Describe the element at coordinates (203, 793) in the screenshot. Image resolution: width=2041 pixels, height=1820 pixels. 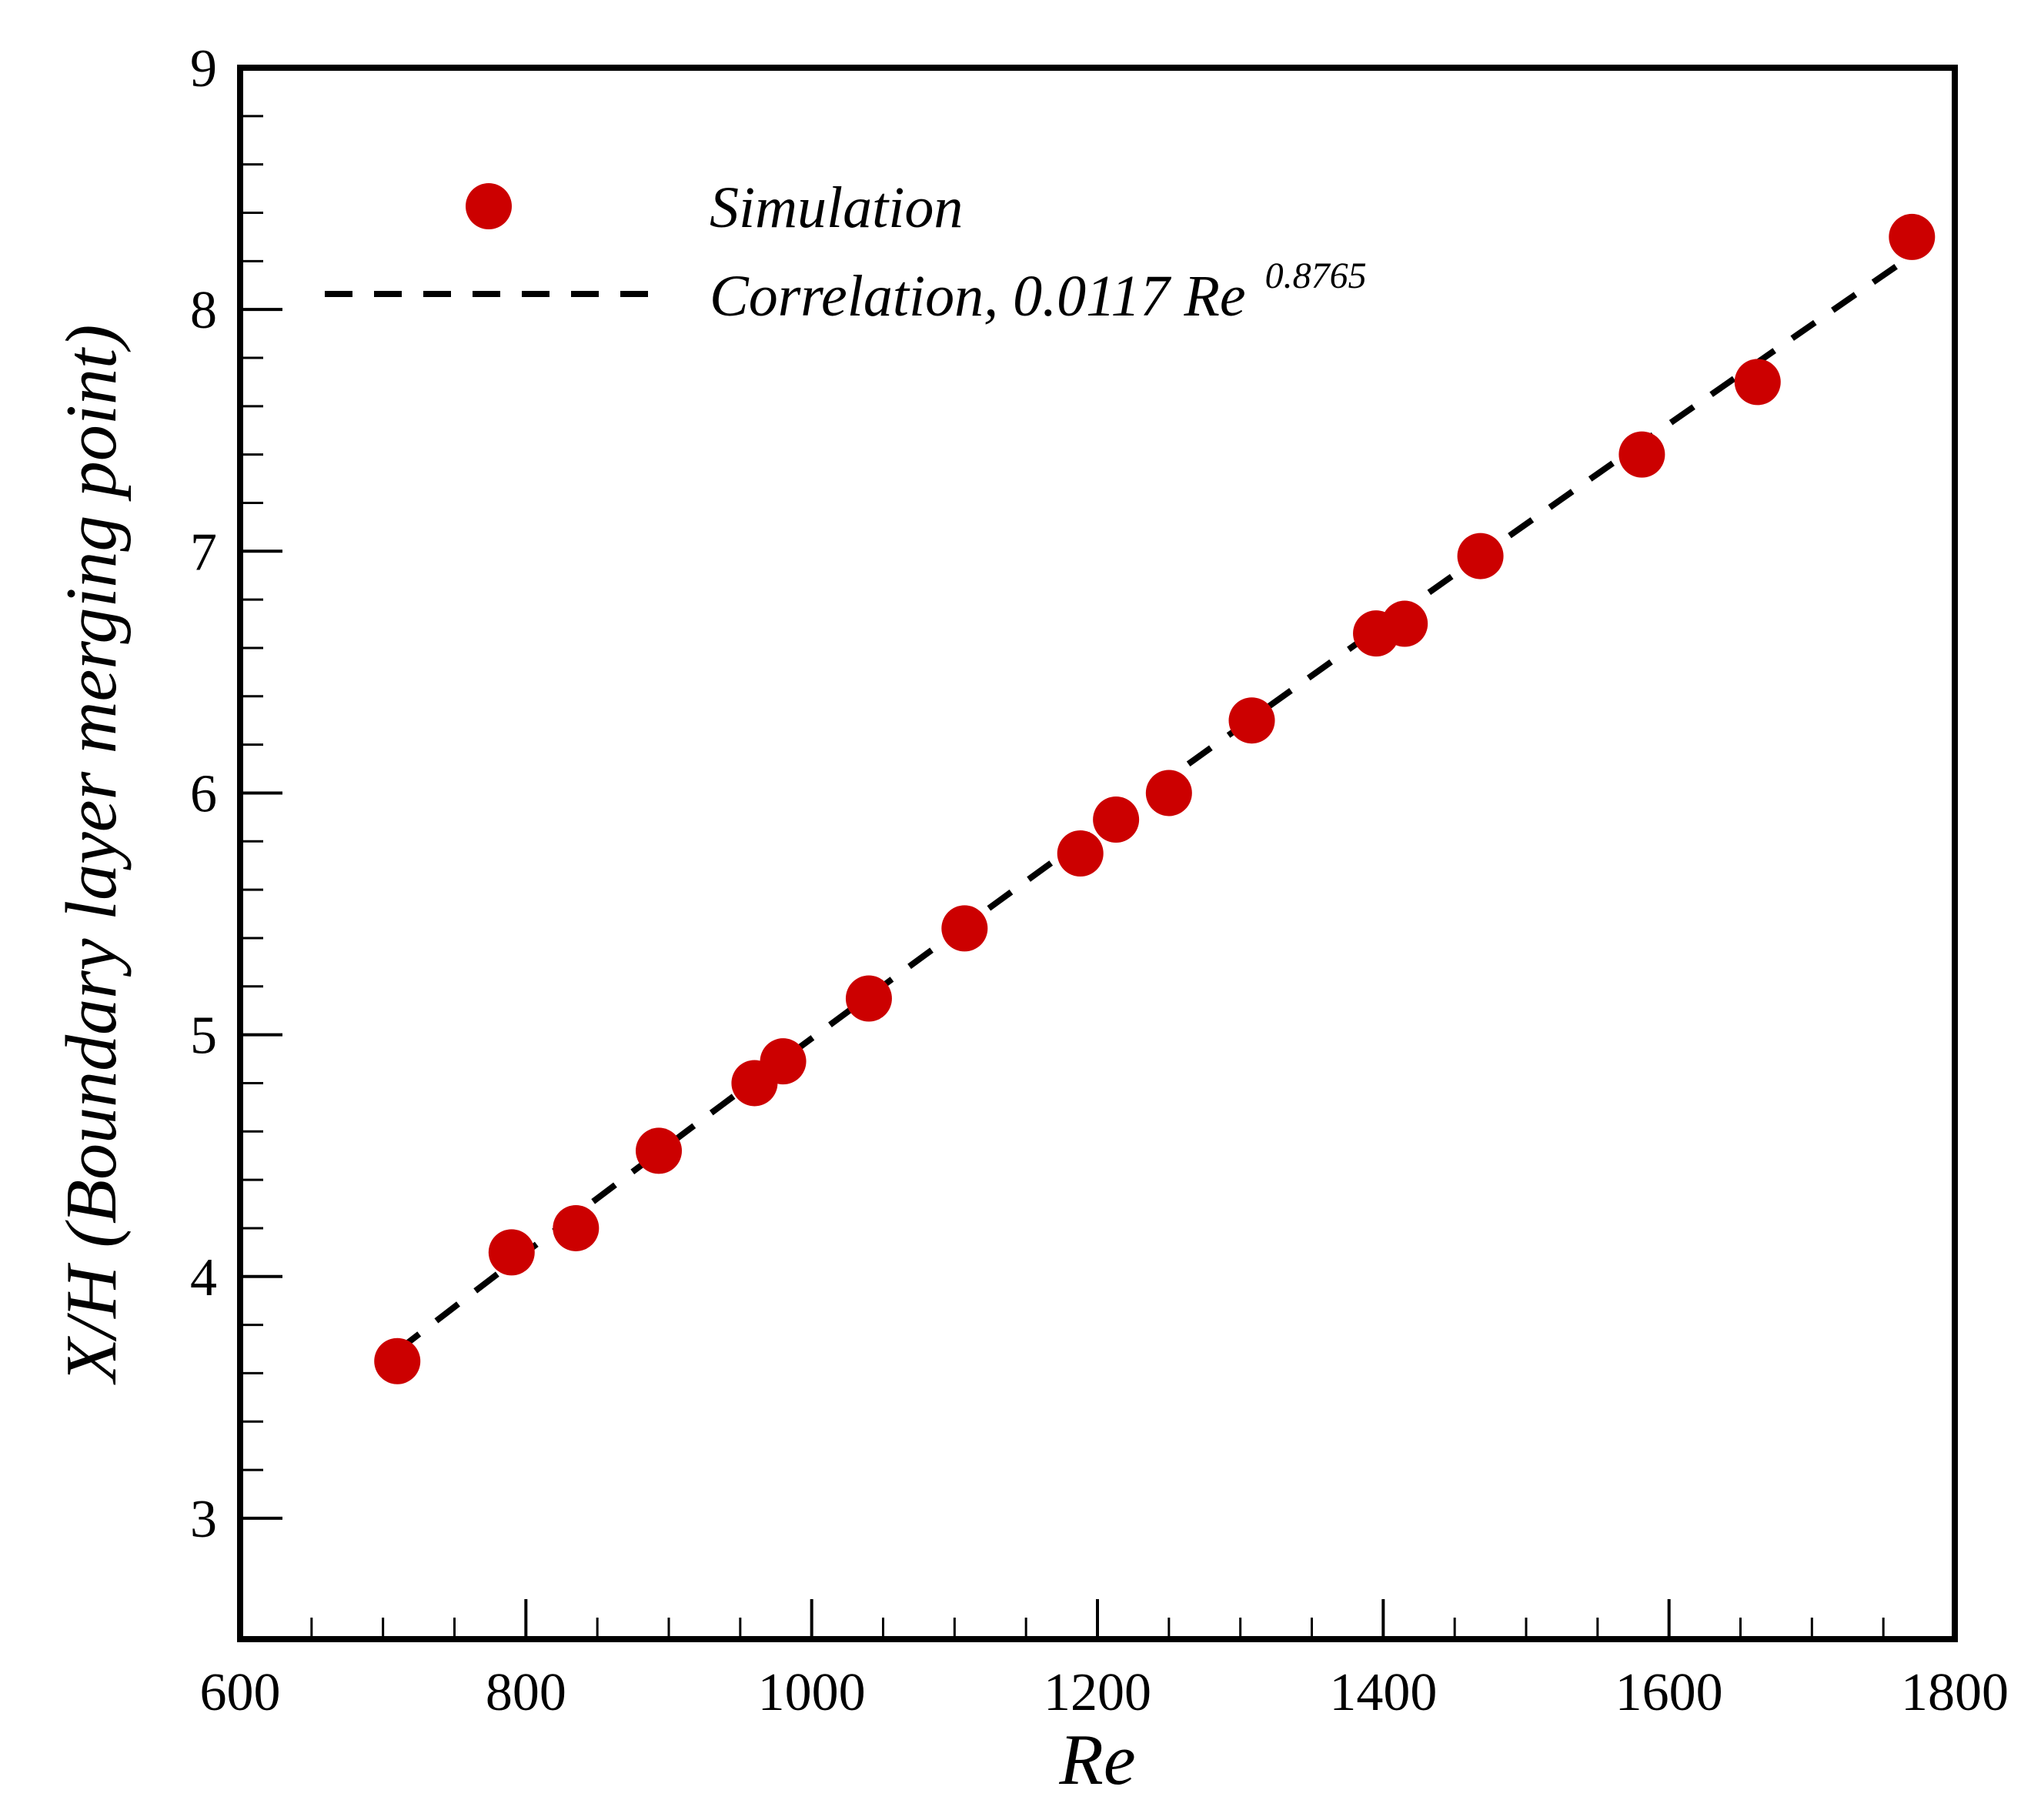
I see `y-tick-label: 6` at that location.